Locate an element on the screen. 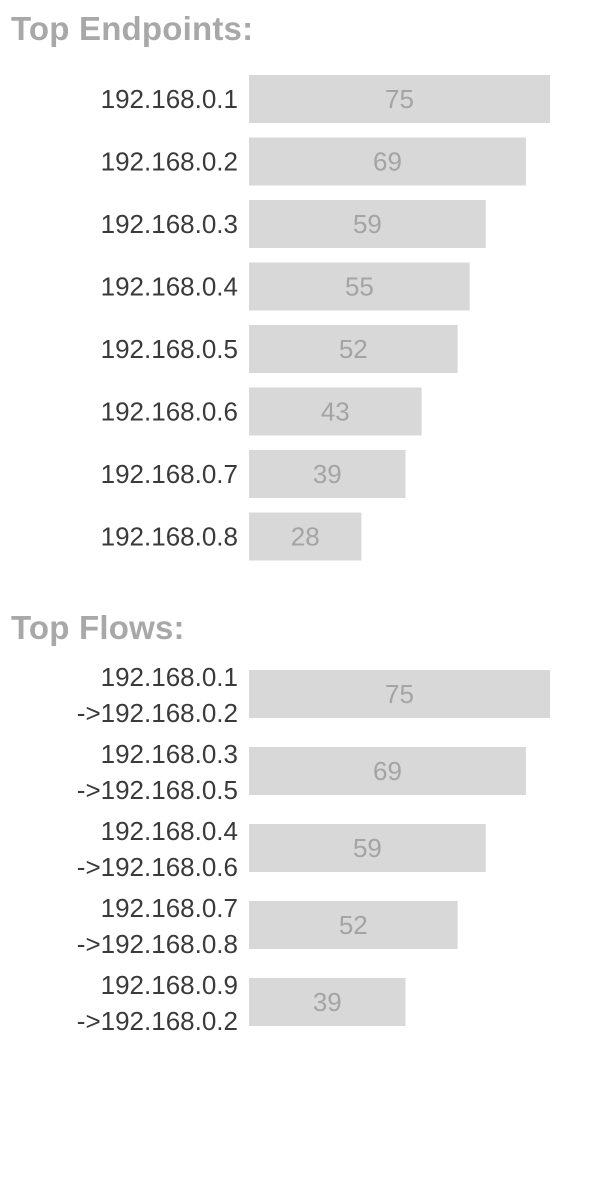 Image resolution: width=591 pixels, height=1183 pixels. endpoint-category-label-7: 192.168.0.7 is located at coordinates (169, 474).